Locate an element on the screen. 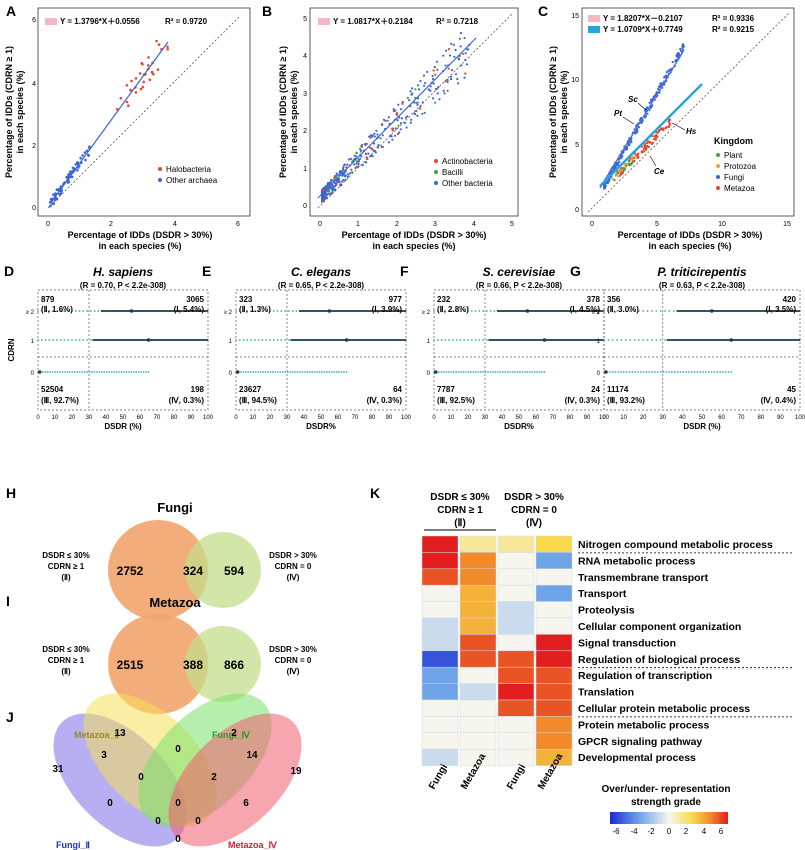  quadrant-ii-count: 323 is located at coordinates (246, 299).